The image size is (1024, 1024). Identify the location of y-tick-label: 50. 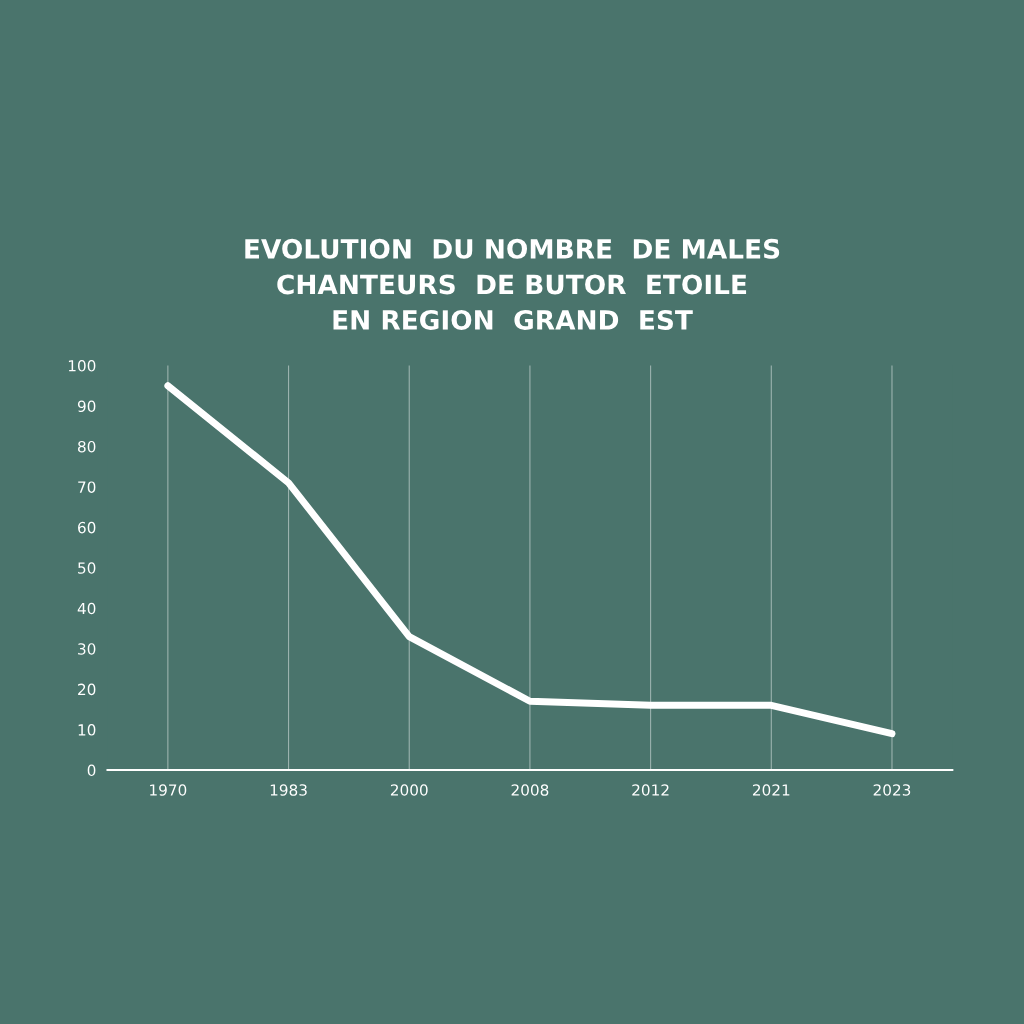
(87, 568).